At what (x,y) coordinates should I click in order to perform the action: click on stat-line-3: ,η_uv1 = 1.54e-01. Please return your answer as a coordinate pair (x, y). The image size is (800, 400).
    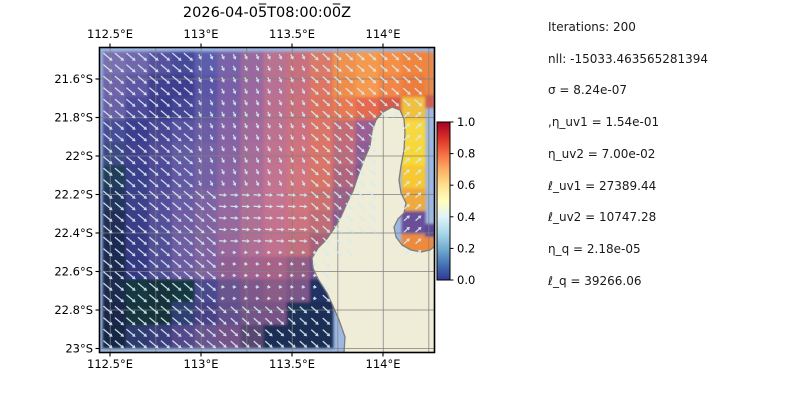
    Looking at the image, I should click on (604, 122).